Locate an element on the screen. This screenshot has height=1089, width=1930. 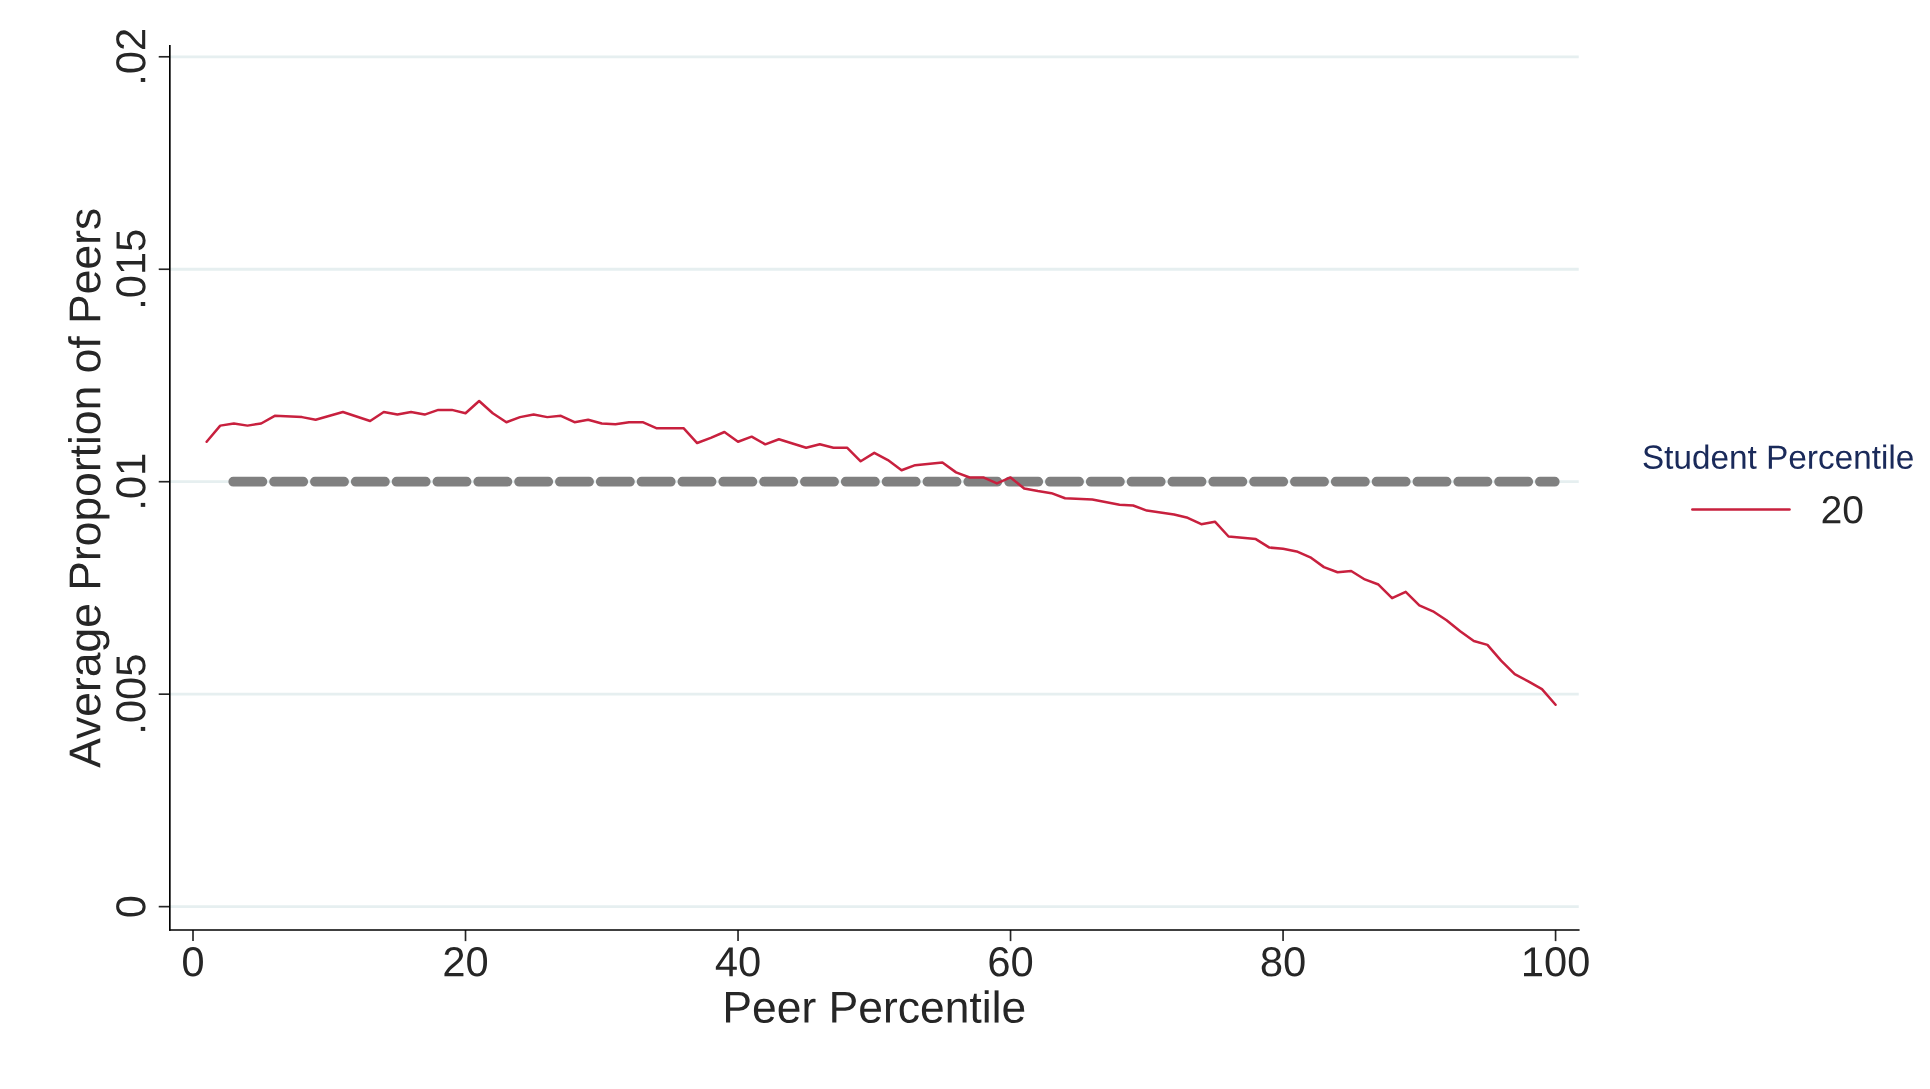
x-tick-label: 40 is located at coordinates (737, 962).